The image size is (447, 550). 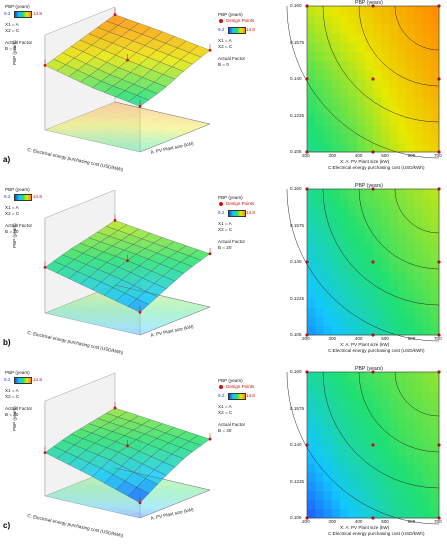 What do you see at coordinates (296, 5) in the screenshot?
I see `contour-y-tick: 0.160` at bounding box center [296, 5].